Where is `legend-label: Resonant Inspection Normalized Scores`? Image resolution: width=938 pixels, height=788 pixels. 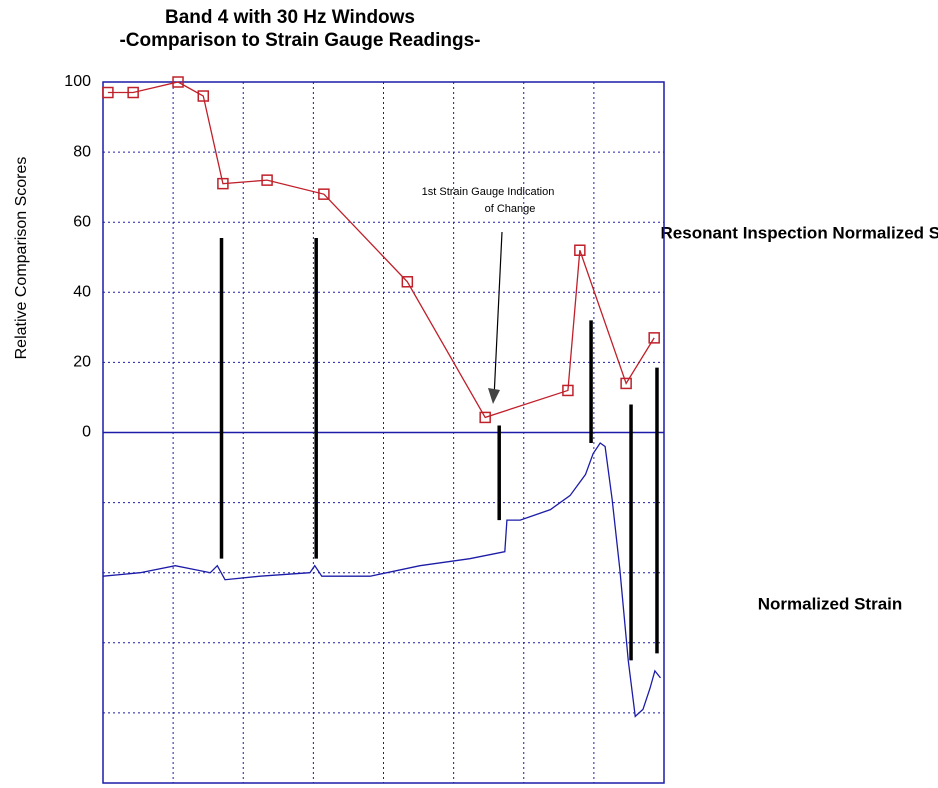 legend-label: Resonant Inspection Normalized Scores is located at coordinates (799, 232).